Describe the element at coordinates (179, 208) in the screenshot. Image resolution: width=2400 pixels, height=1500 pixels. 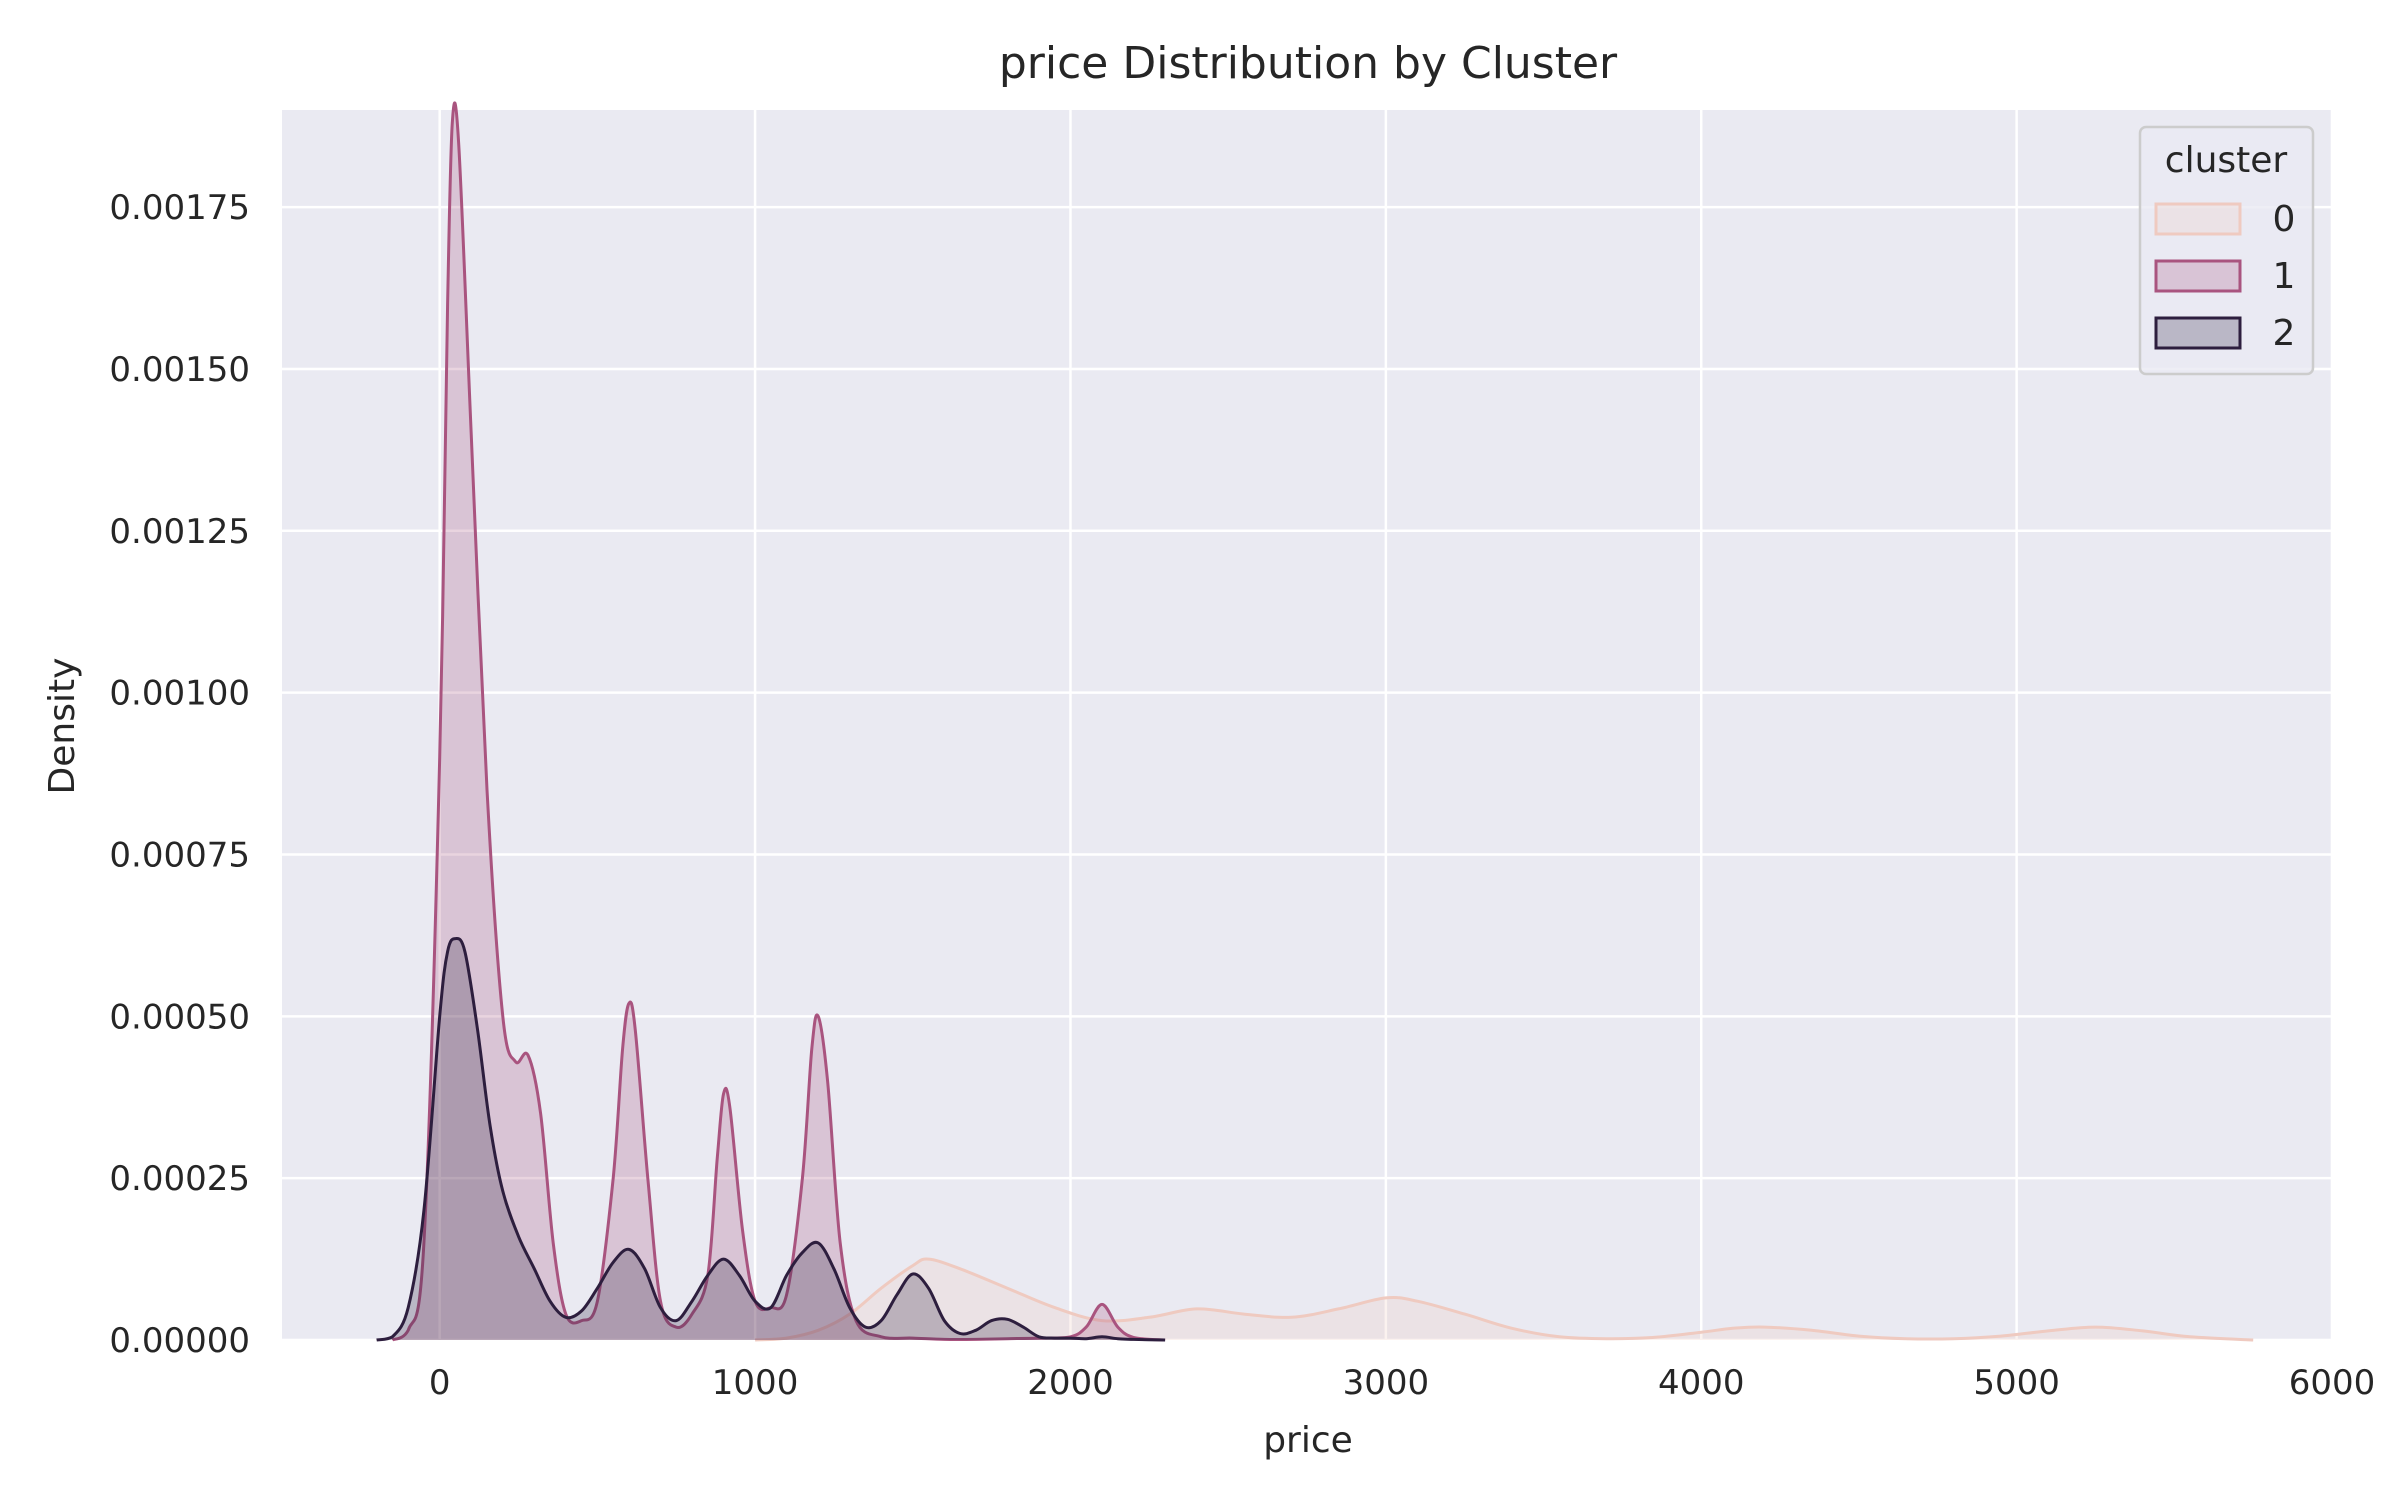
I see `y-tick-label: 0.00175` at that location.